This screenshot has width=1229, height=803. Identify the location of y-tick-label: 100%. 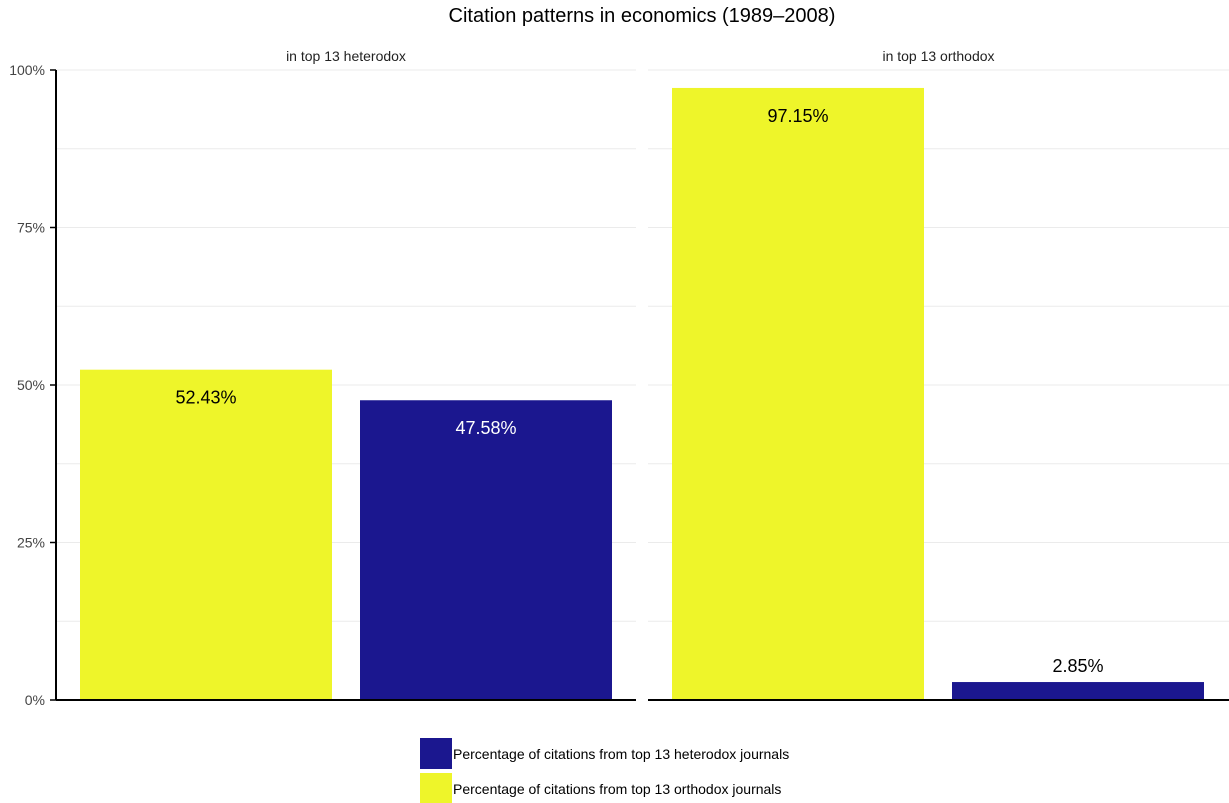
(27, 70).